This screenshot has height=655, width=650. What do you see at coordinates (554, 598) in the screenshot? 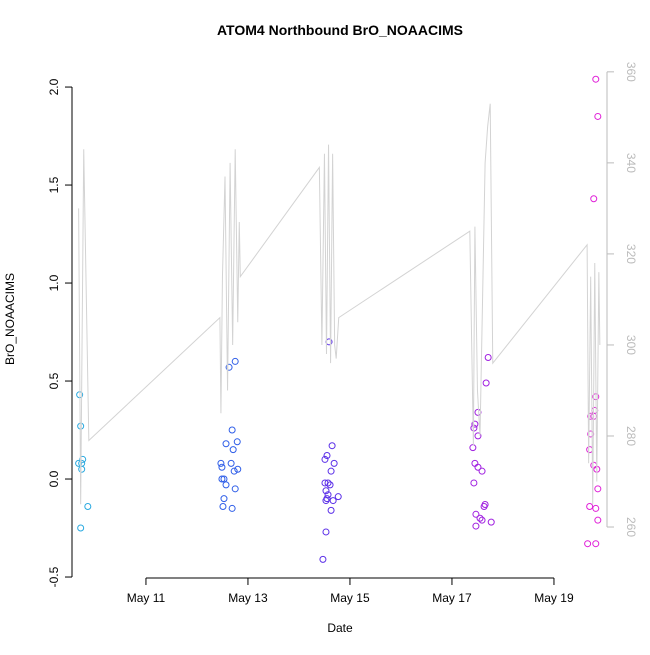
I see `x-tick-label: May 19` at bounding box center [554, 598].